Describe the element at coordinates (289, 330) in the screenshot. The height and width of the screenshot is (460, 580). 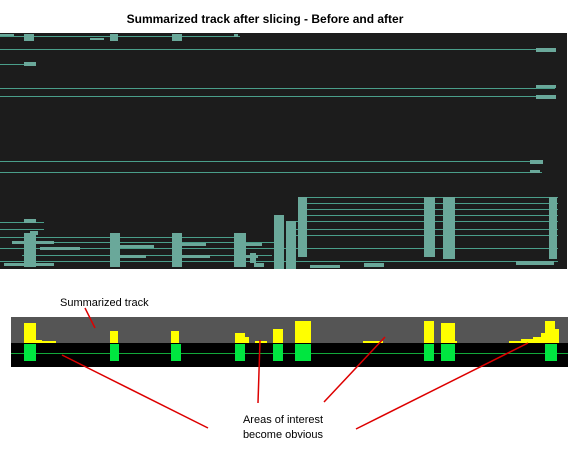
I see `summary-histogram-area` at that location.